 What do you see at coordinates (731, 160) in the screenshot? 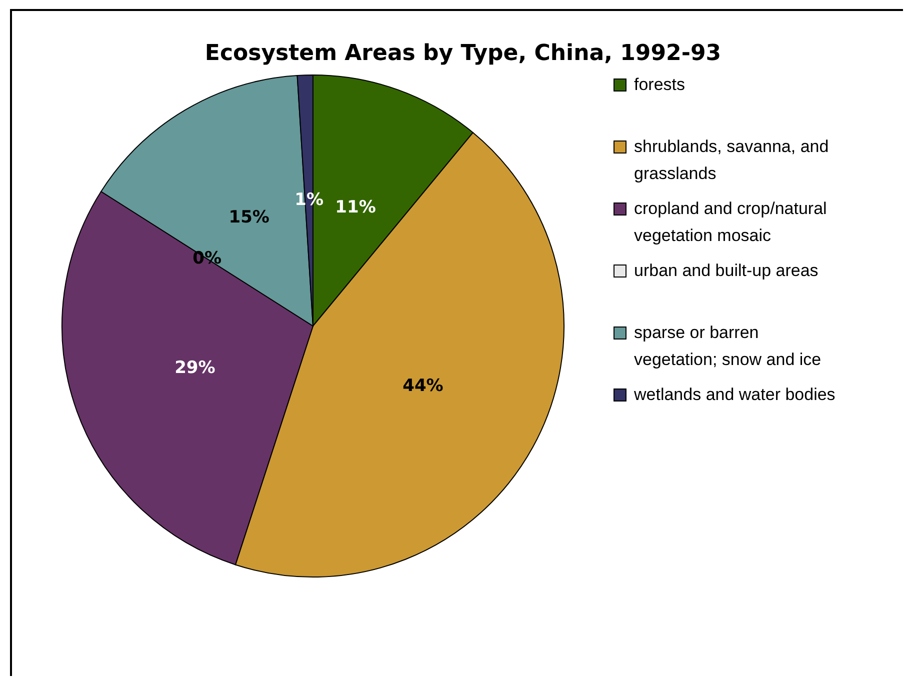
I see `legend-label: shrublands, savanna, and grasslands` at bounding box center [731, 160].